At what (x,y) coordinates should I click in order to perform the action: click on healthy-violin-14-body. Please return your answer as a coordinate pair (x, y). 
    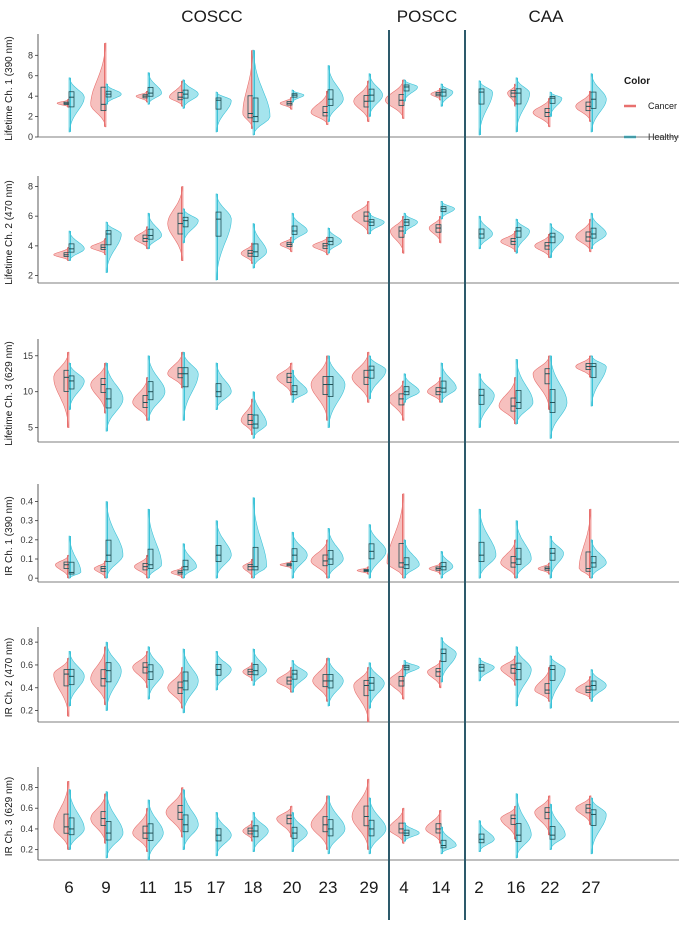
    Looking at the image, I should click on (448, 382).